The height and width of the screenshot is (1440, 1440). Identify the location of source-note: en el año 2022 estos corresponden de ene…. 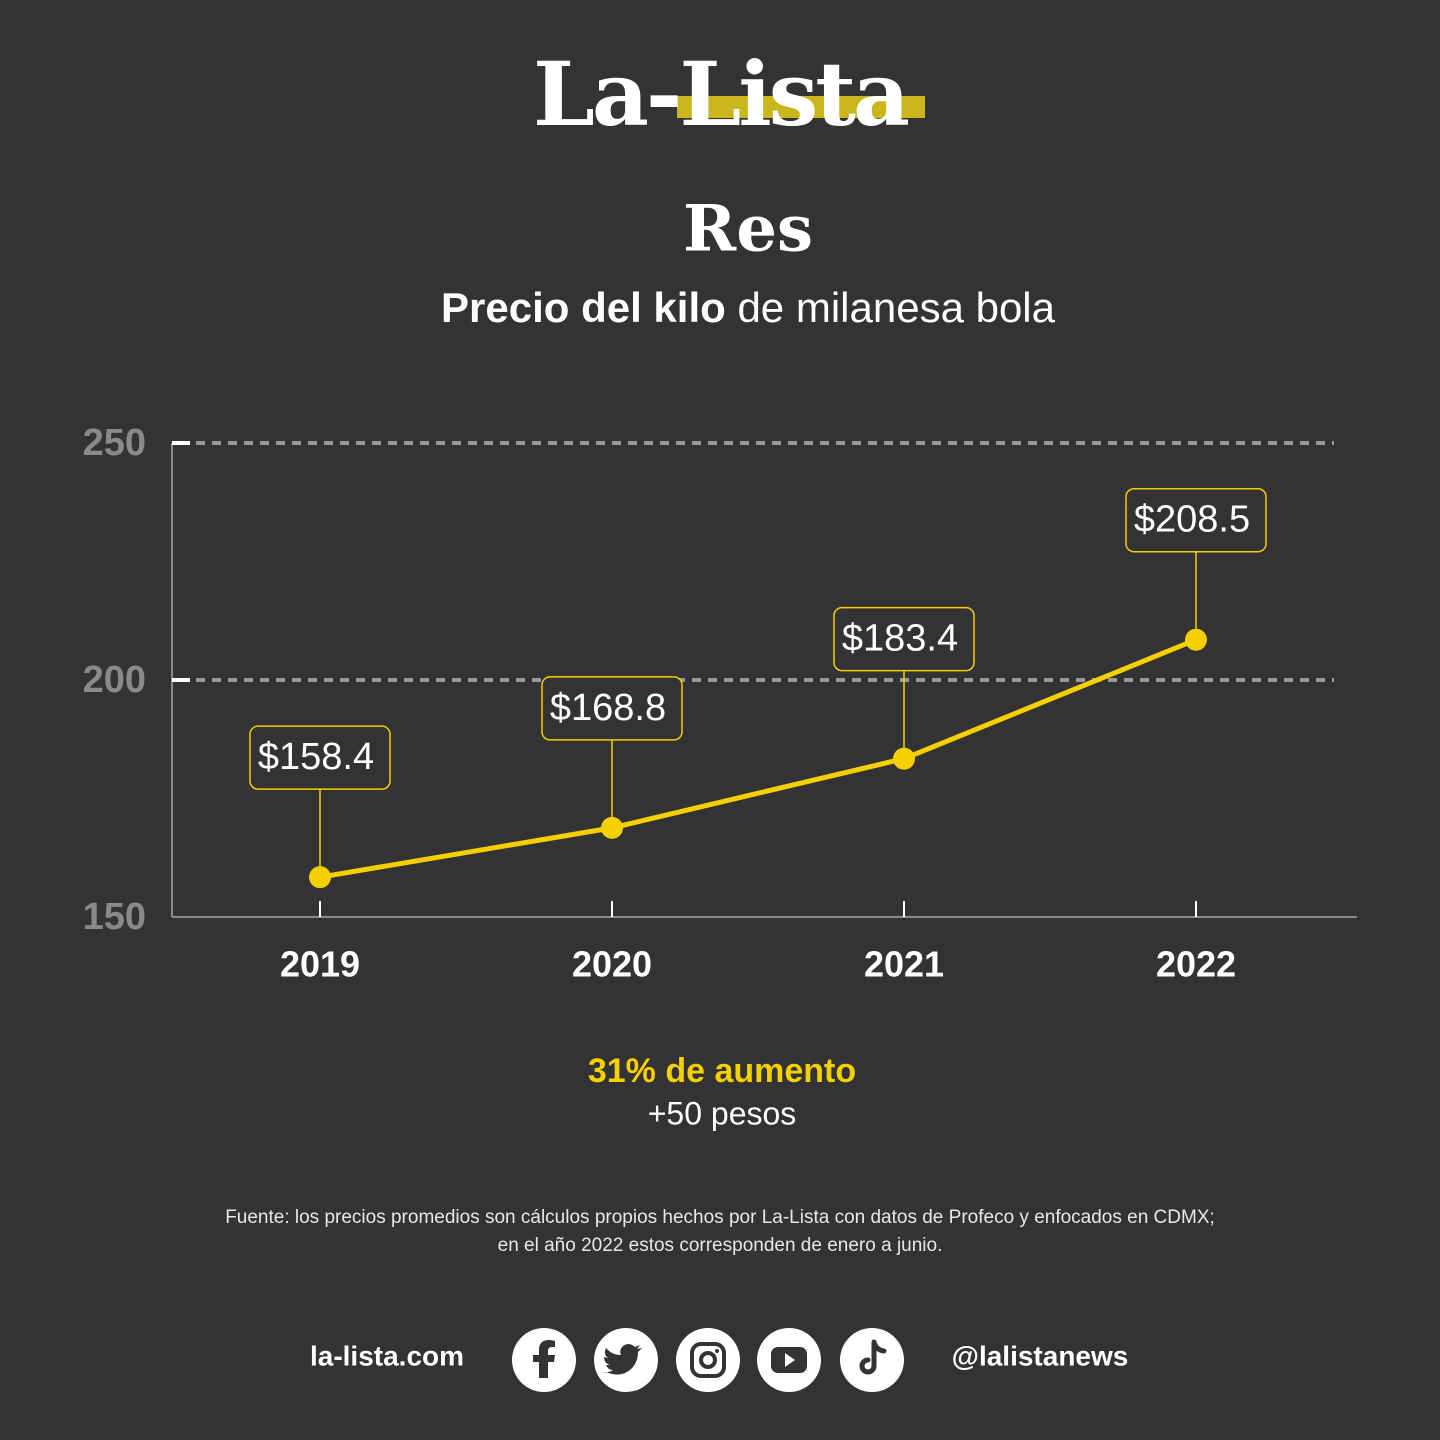
(720, 1245).